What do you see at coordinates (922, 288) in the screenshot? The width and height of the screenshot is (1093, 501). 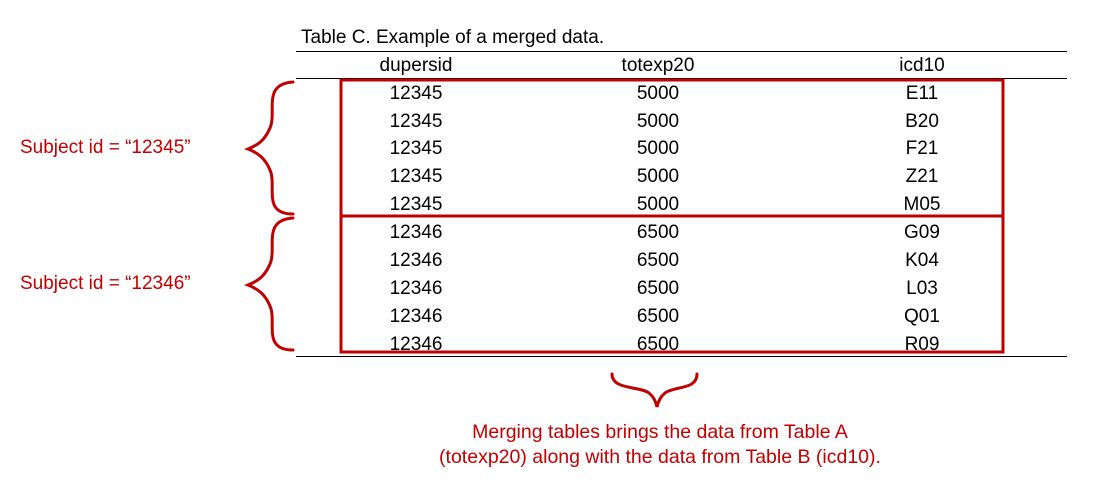 I see `cell-icd10: L03` at bounding box center [922, 288].